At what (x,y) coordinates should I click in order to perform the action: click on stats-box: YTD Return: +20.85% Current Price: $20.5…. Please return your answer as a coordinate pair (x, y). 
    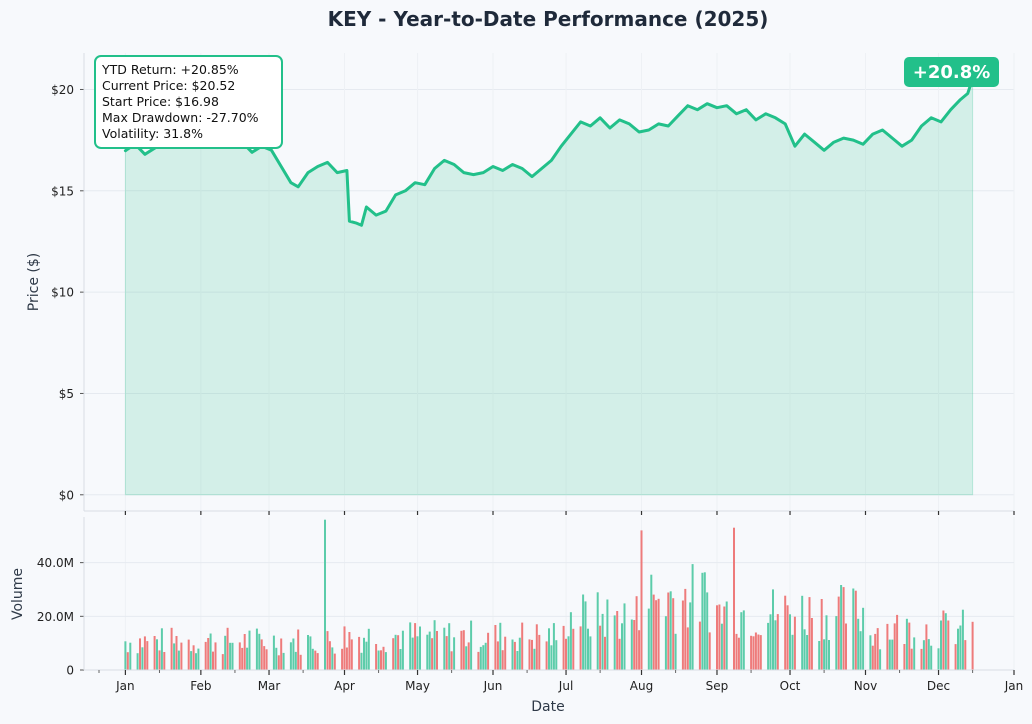
    Looking at the image, I should click on (188, 102).